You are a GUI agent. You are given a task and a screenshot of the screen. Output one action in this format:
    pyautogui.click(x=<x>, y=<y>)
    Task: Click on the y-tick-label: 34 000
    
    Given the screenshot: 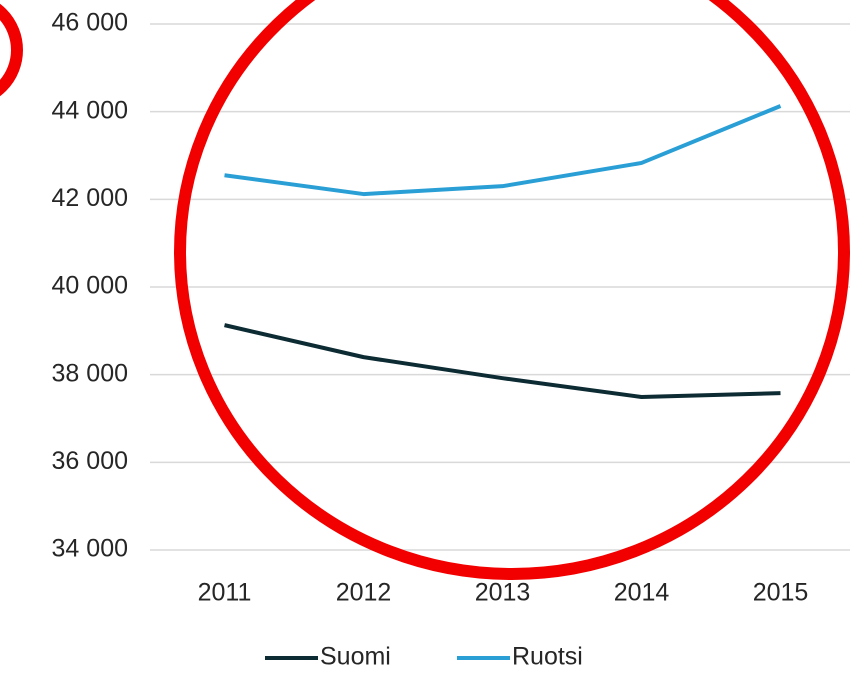 What is the action you would take?
    pyautogui.click(x=90, y=549)
    